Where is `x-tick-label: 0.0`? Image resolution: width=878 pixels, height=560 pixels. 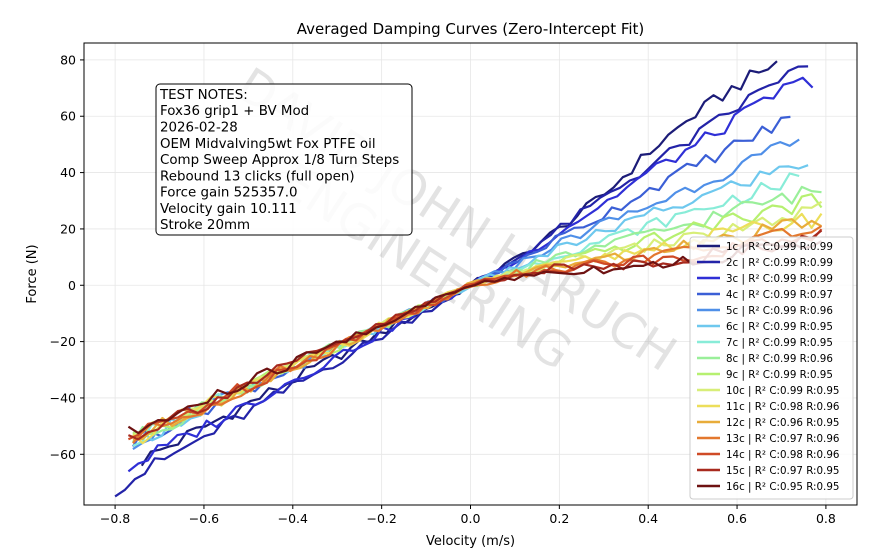 x-tick-label: 0.0 is located at coordinates (471, 518).